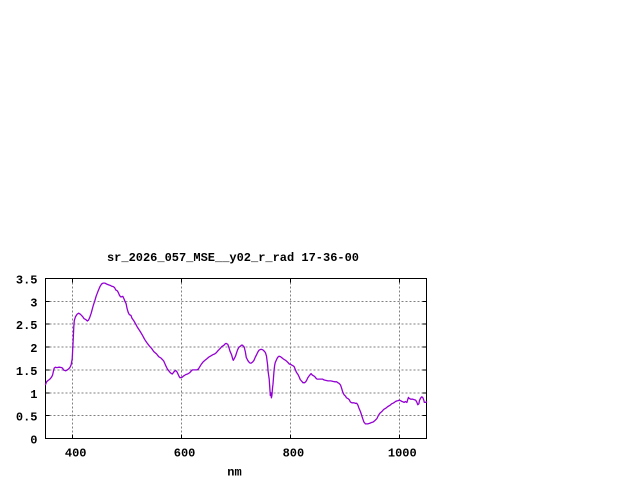  Describe the element at coordinates (185, 454) in the screenshot. I see `svg-text: 600` at that location.